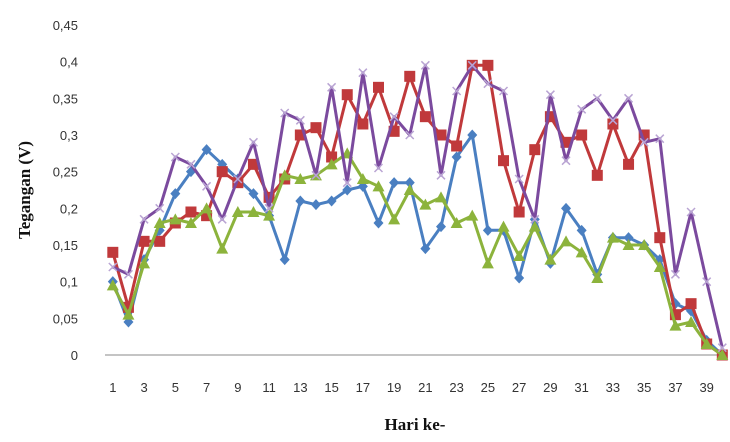  I want to click on y-axis-title: Tegangan (V), so click(24, 190).